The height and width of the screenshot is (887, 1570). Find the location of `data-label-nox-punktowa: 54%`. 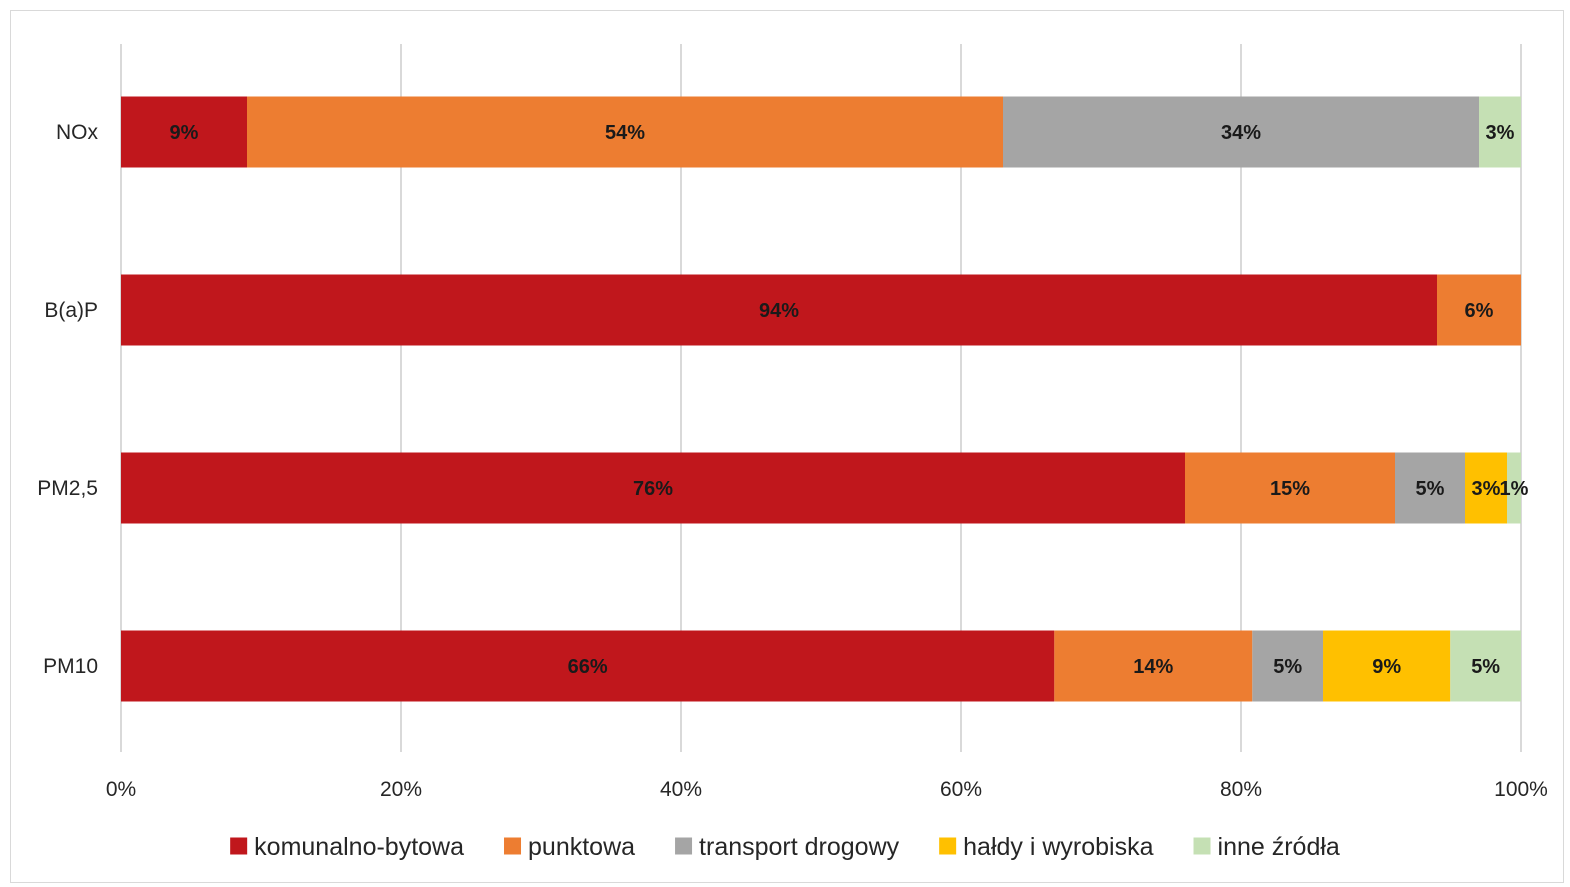

data-label-nox-punktowa: 54% is located at coordinates (625, 133).